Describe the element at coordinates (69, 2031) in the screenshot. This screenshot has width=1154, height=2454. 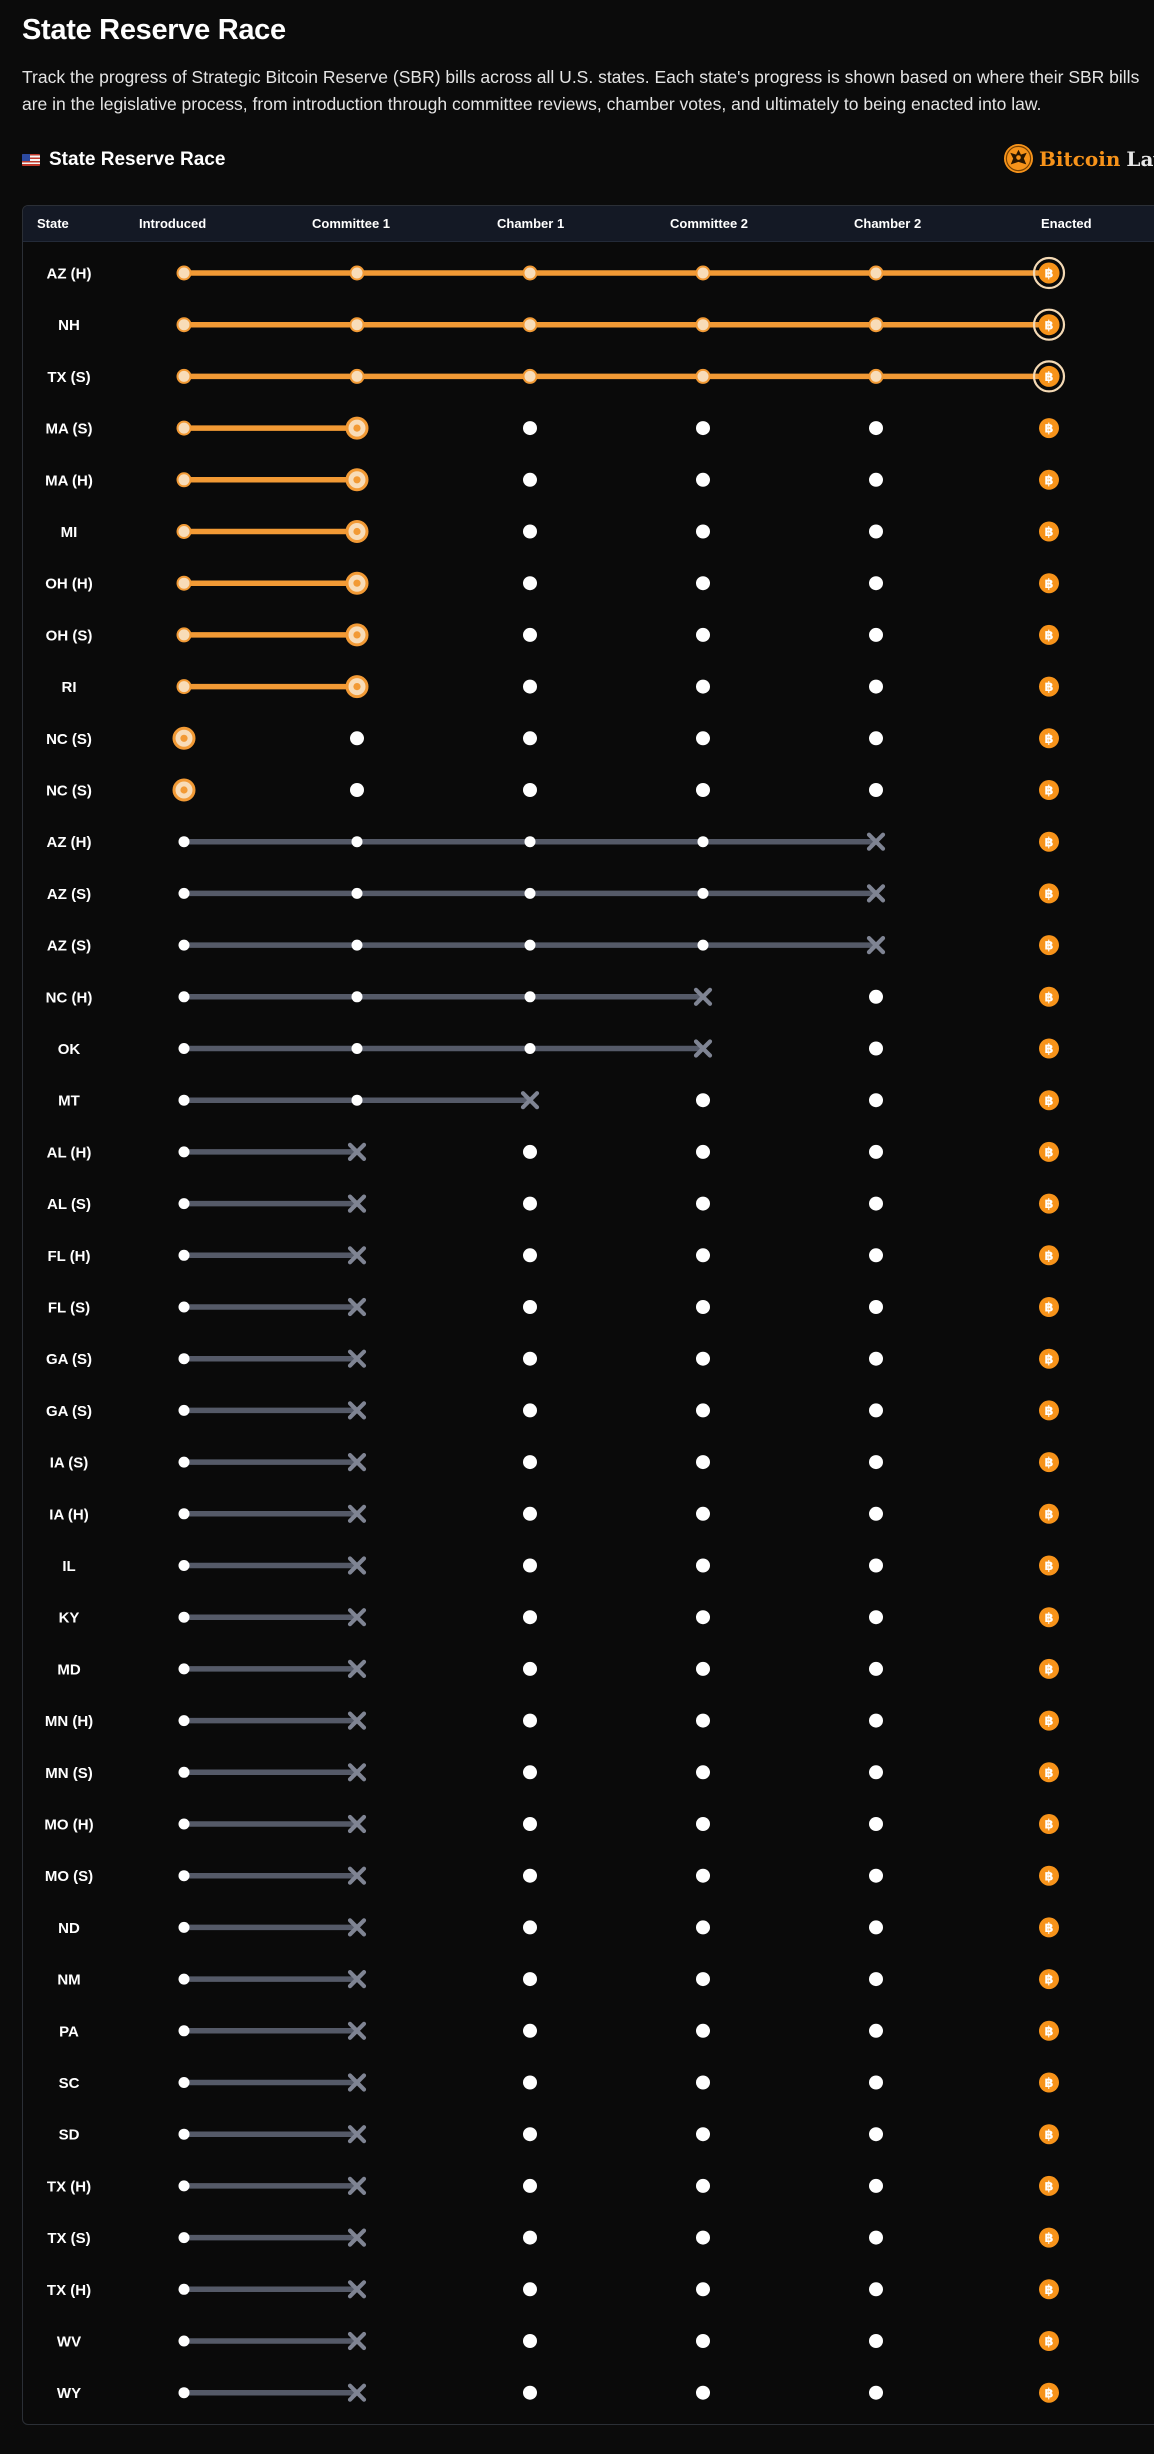
I see `state-label: PA` at that location.